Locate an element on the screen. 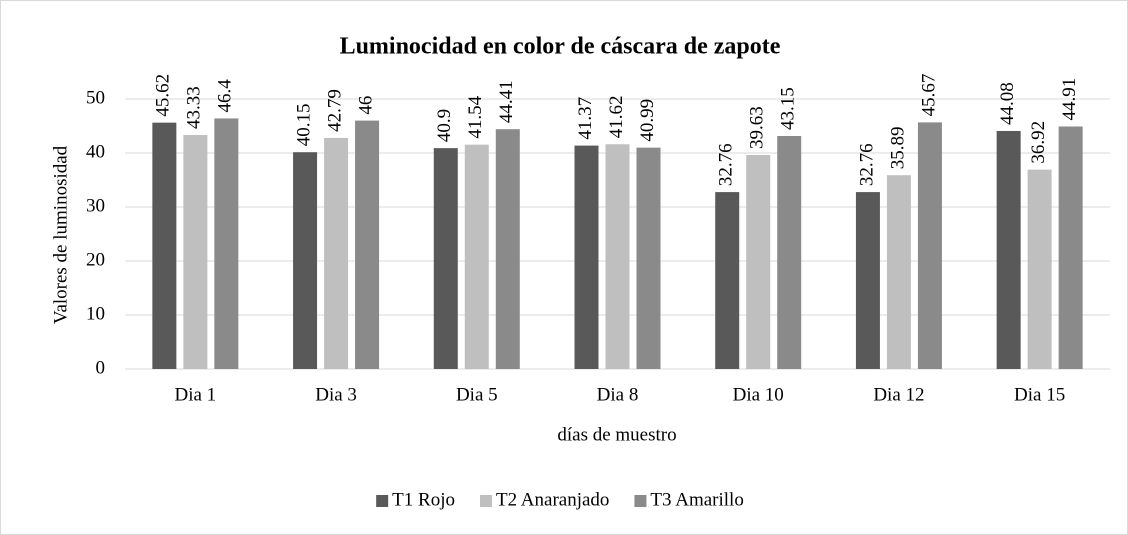  x-tick-label: Dia 1 is located at coordinates (196, 394).